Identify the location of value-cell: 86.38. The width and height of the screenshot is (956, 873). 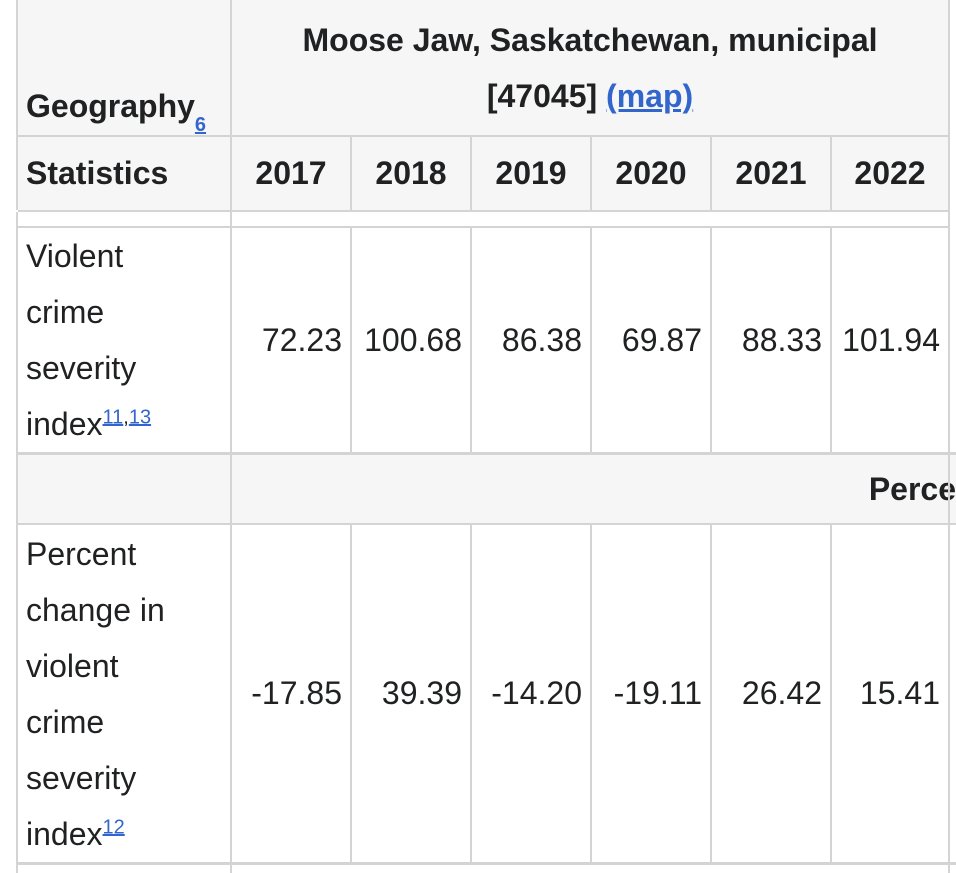
(531, 340).